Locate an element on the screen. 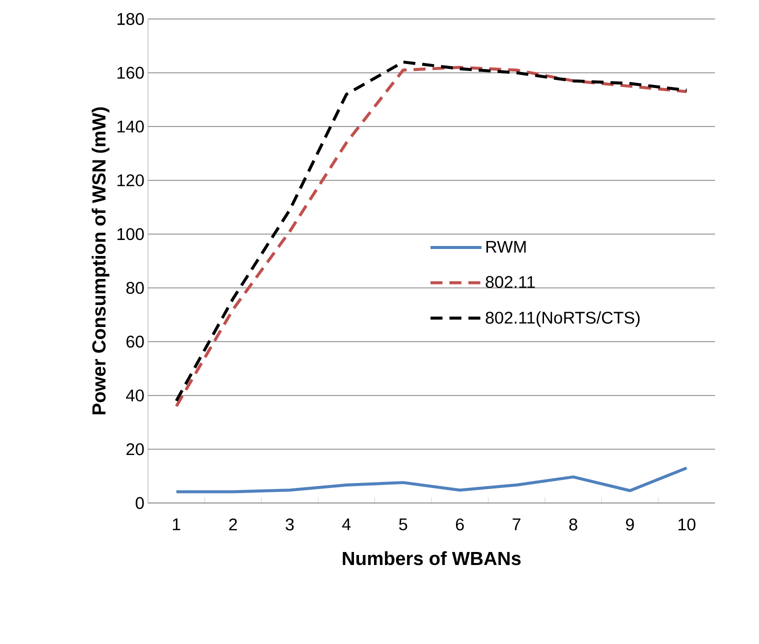 The image size is (759, 644). y-tick-label: 180 is located at coordinates (131, 19).